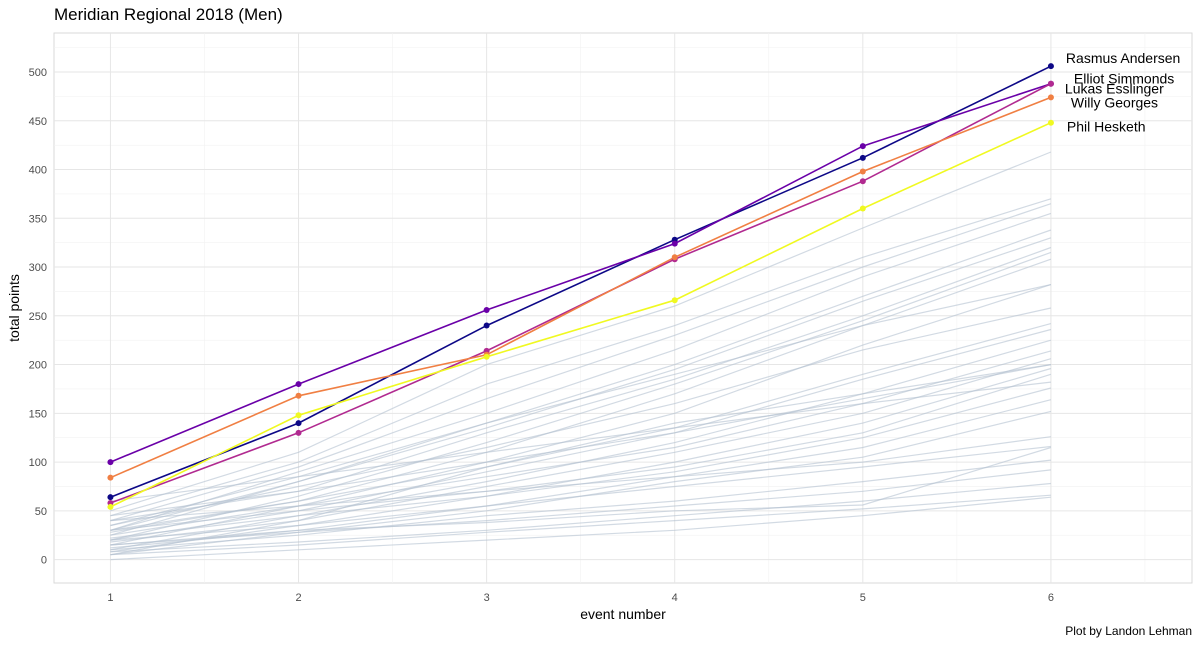  I want to click on y-tick-label: 150, so click(38, 414).